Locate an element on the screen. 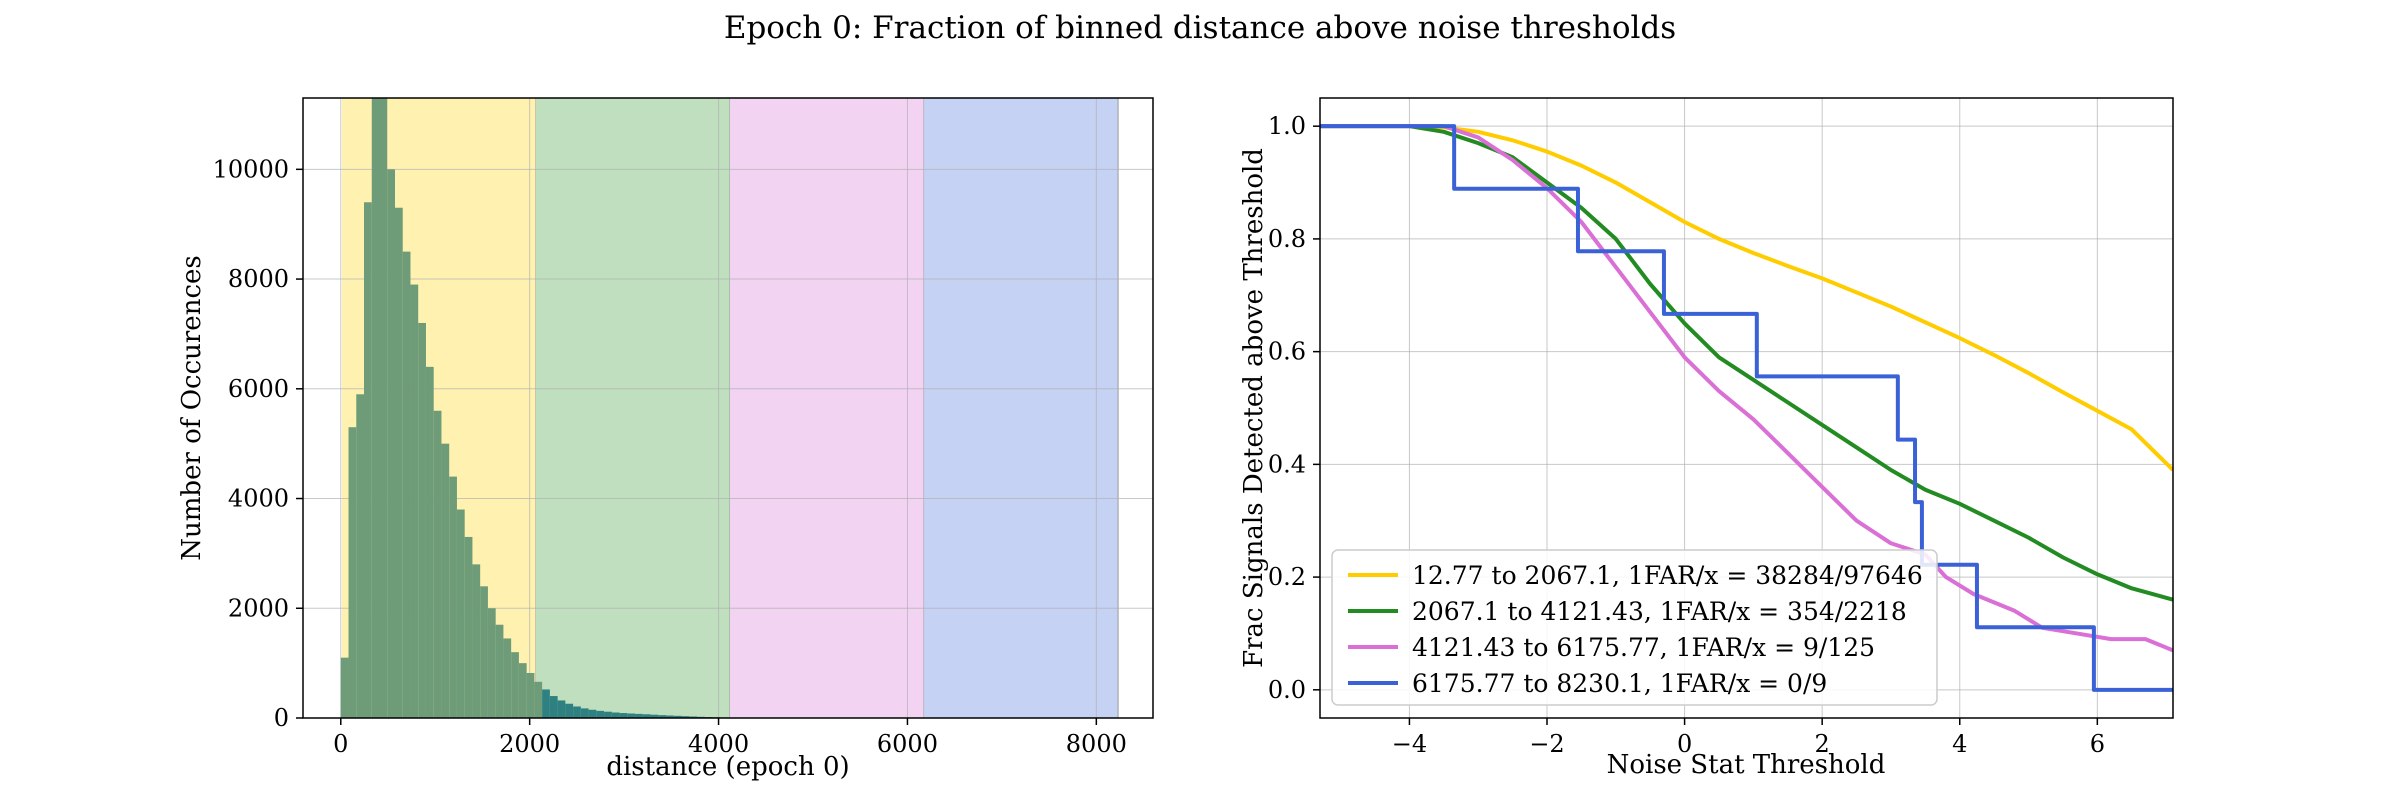 The width and height of the screenshot is (2400, 800). histogram-y-tick-label: 4000 is located at coordinates (258, 499).